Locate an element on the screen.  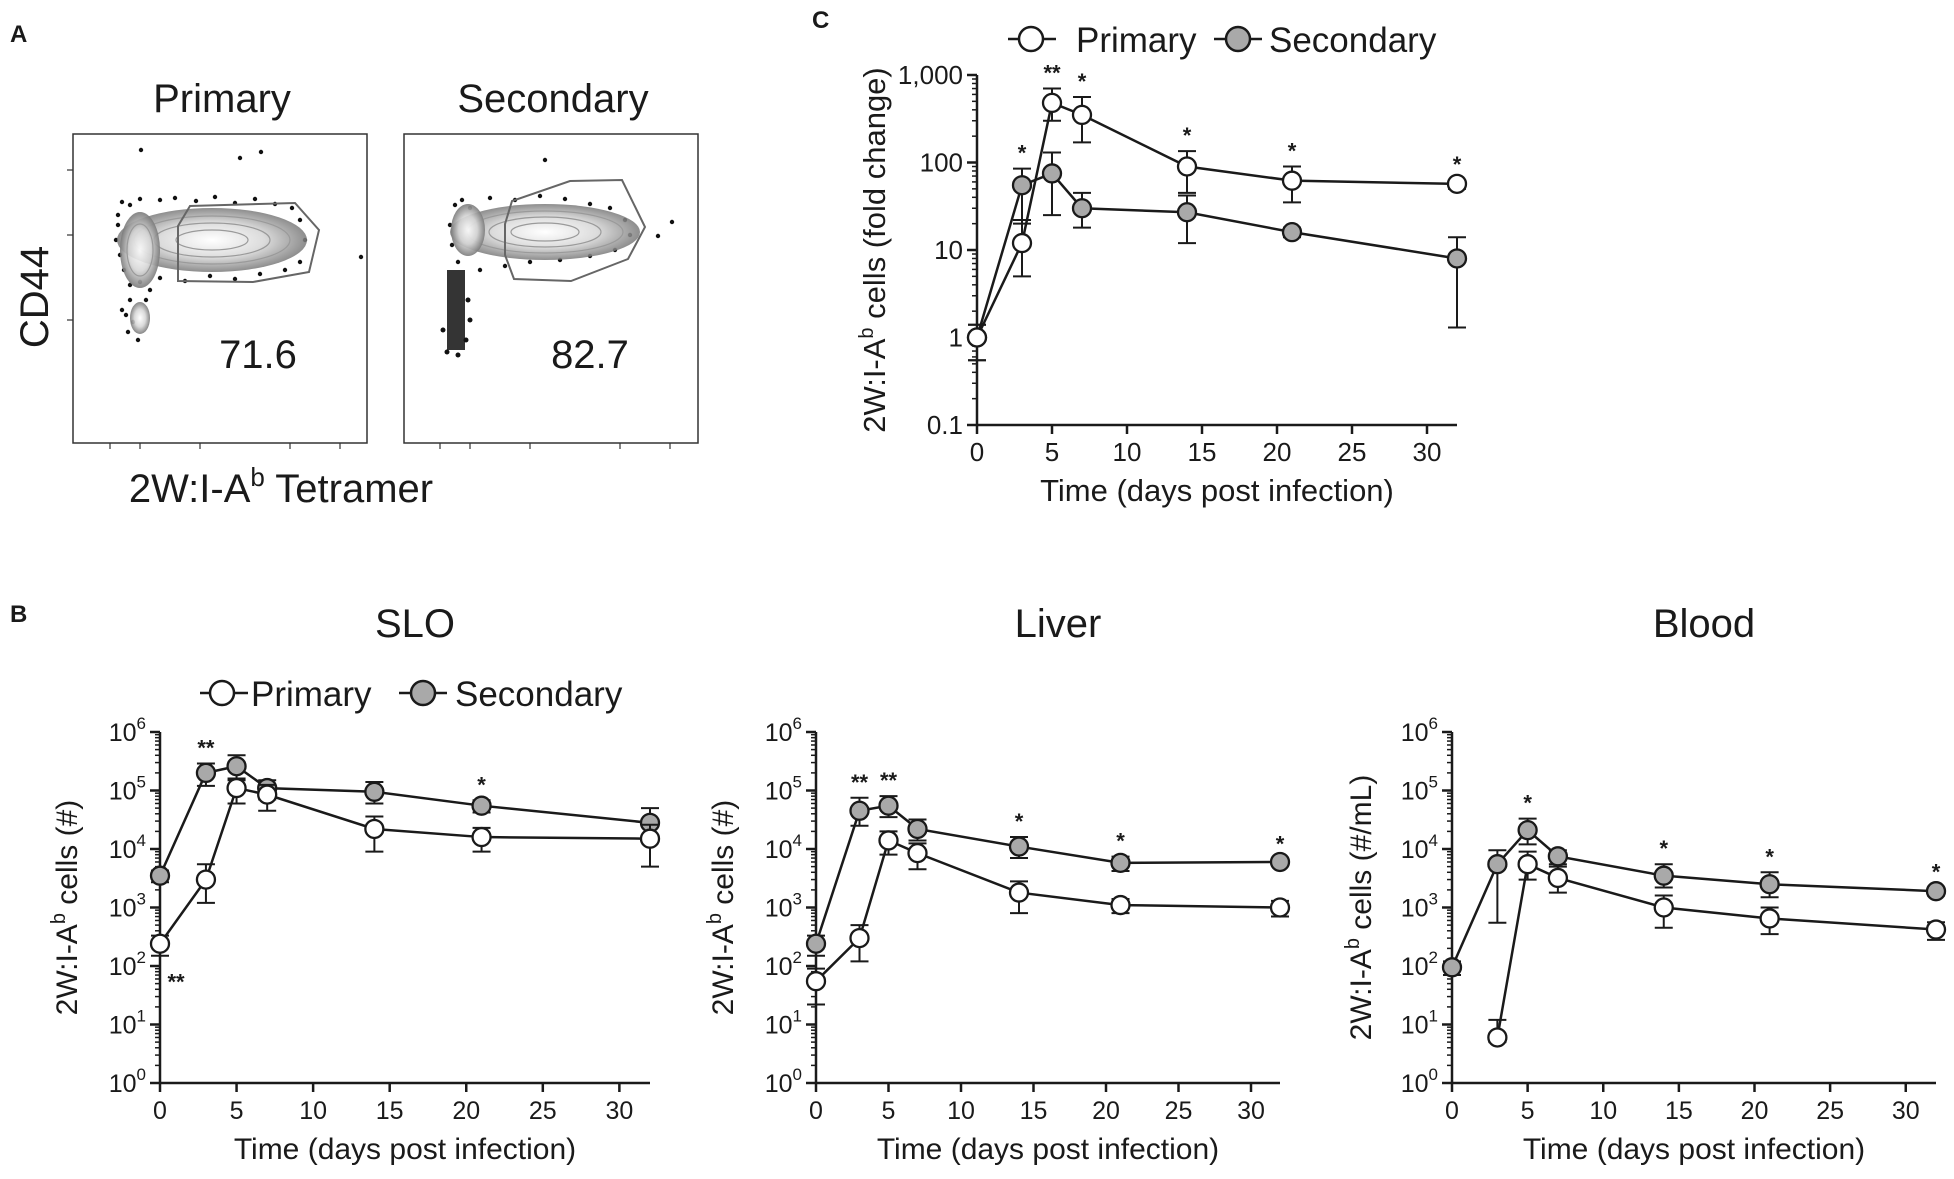
panel-a: A Primary Secondary CD44 is located at coordinates (354, 266).